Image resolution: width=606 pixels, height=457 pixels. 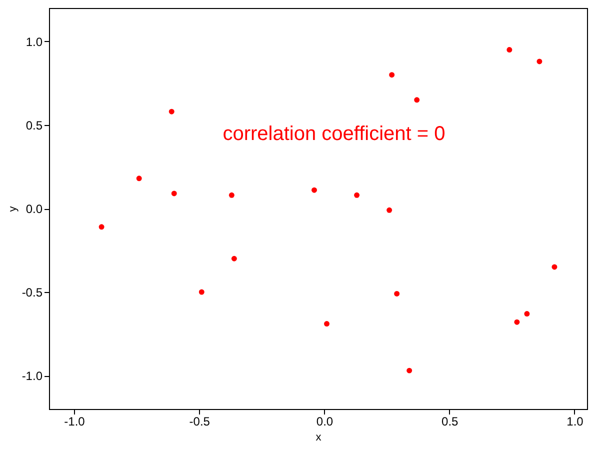 What do you see at coordinates (75, 421) in the screenshot?
I see `x-tick-label: -1.0` at bounding box center [75, 421].